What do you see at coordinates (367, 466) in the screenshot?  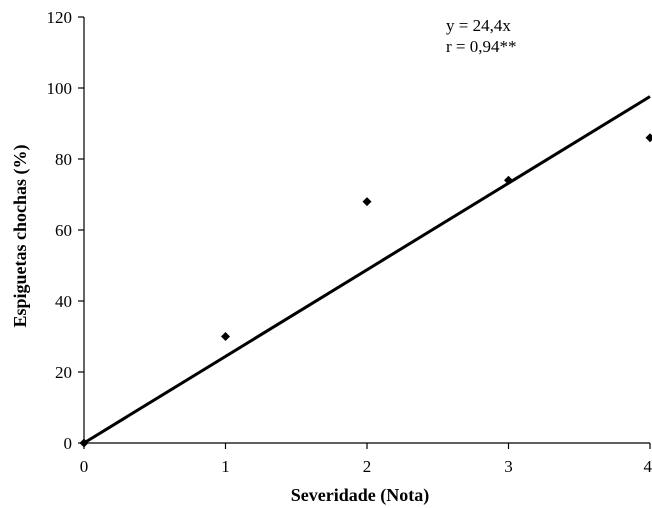 I see `x-tick-label: 2` at bounding box center [367, 466].